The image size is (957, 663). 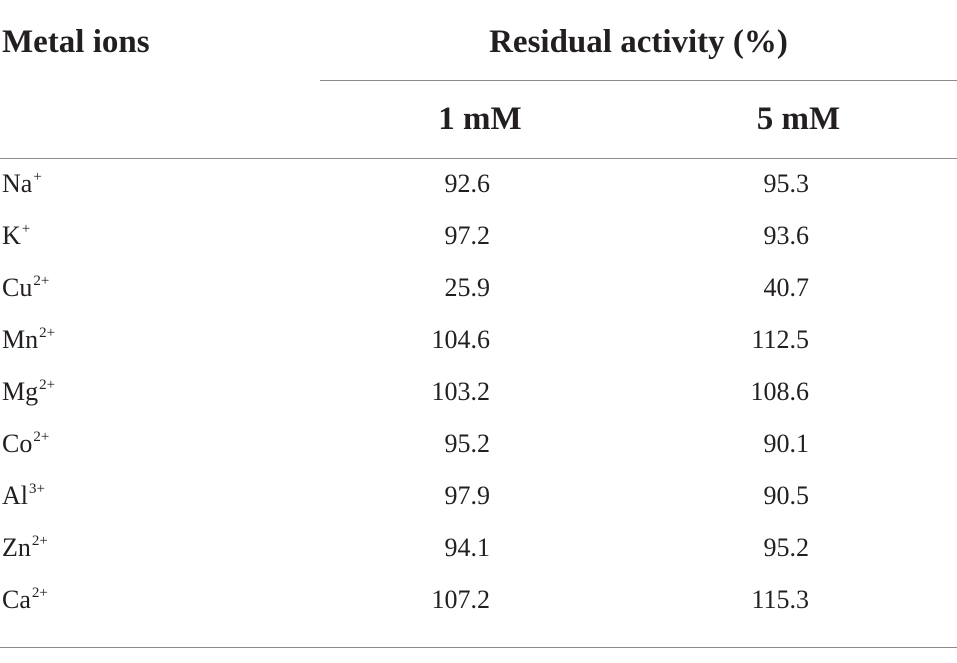 I want to click on value-5mm: 93.6, so click(x=786, y=235).